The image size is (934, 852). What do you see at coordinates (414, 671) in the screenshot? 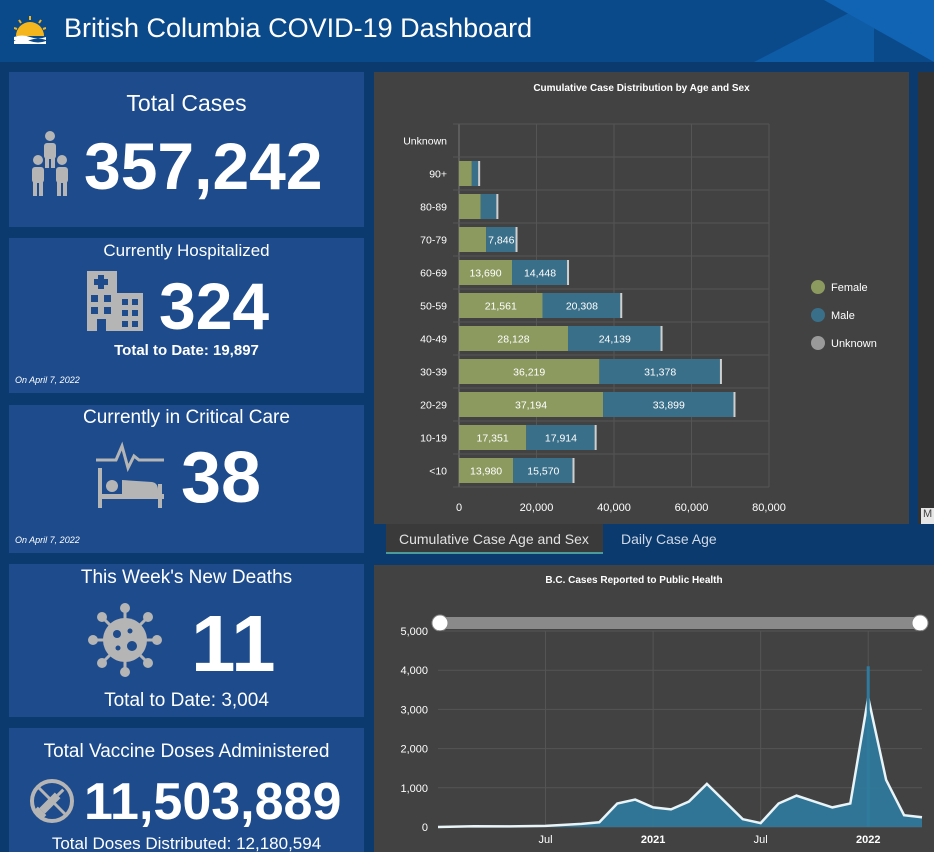
I see `y-tick-label: 4,000` at bounding box center [414, 671].